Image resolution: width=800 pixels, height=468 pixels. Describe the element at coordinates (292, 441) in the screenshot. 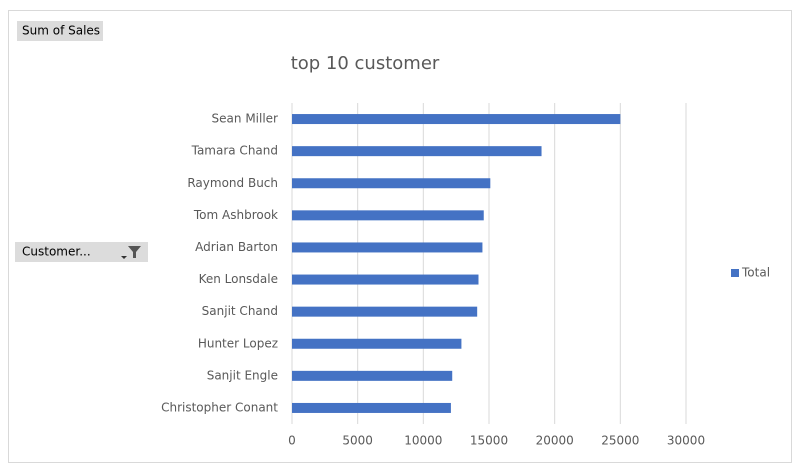

I see `x-tick-label: 0` at that location.